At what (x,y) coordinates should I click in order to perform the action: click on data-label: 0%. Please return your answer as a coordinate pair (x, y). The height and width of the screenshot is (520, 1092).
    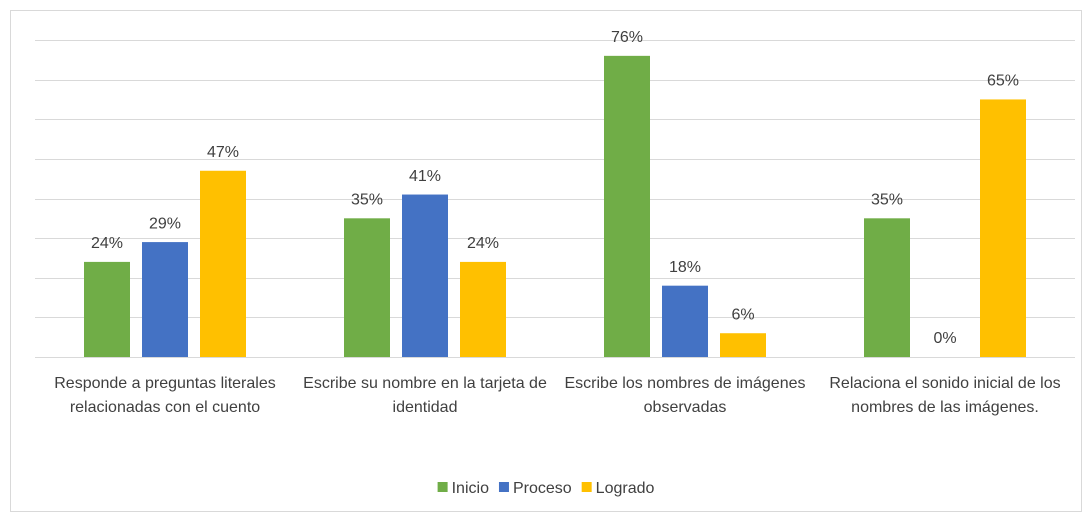
    Looking at the image, I should click on (944, 338).